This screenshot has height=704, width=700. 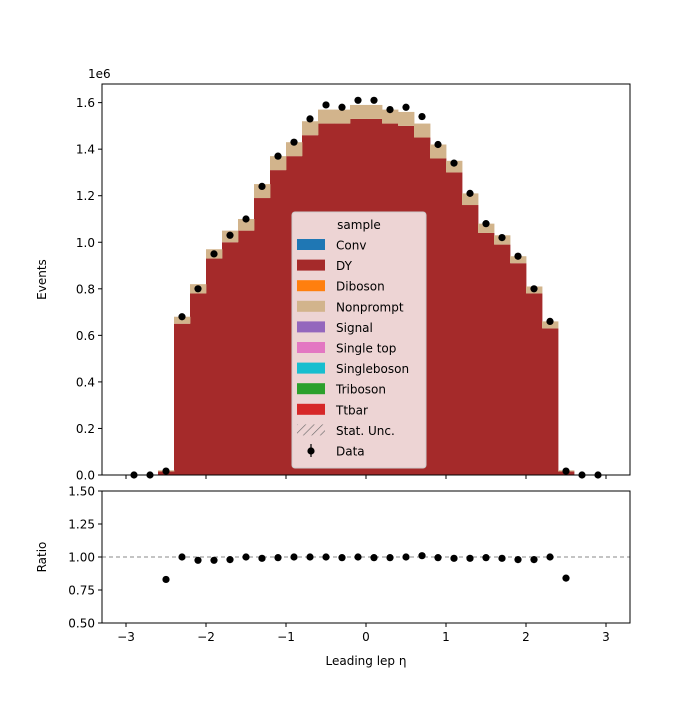 I want to click on legend-label: Triboson, so click(x=360, y=390).